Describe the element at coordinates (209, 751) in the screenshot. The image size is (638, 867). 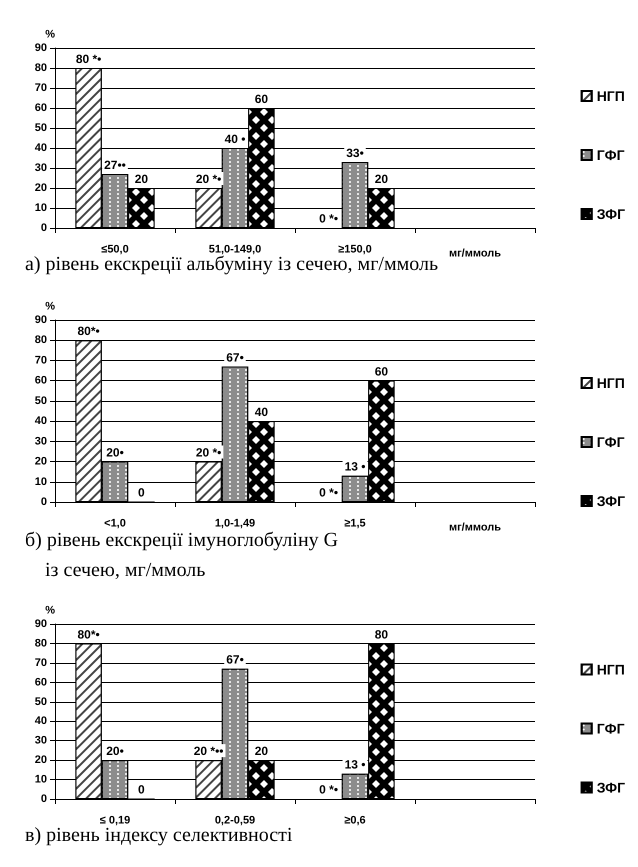
I see `data-label: 20 *••` at that location.